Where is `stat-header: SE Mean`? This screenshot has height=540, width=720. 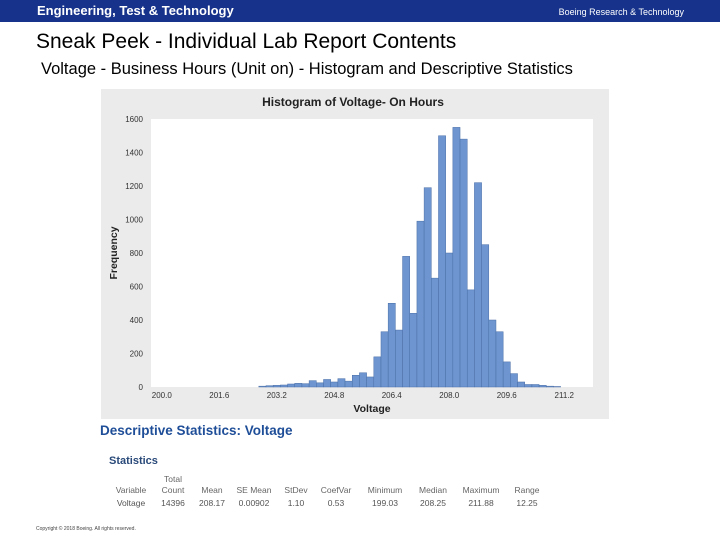 stat-header: SE Mean is located at coordinates (254, 490).